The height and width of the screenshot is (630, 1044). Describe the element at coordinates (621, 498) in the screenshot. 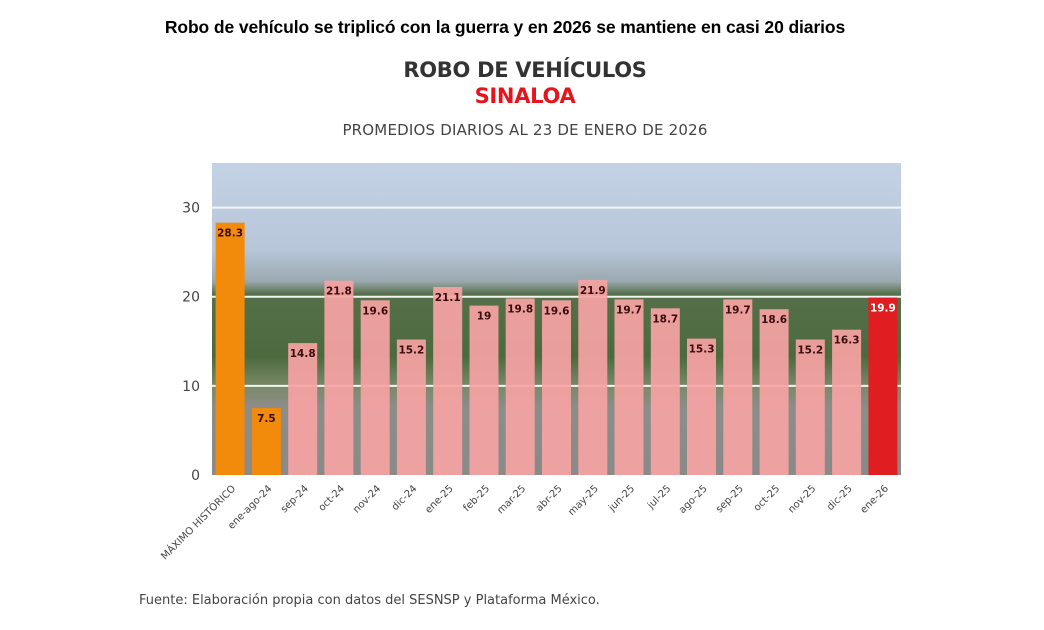

I see `x-tick-label: jun-25` at that location.